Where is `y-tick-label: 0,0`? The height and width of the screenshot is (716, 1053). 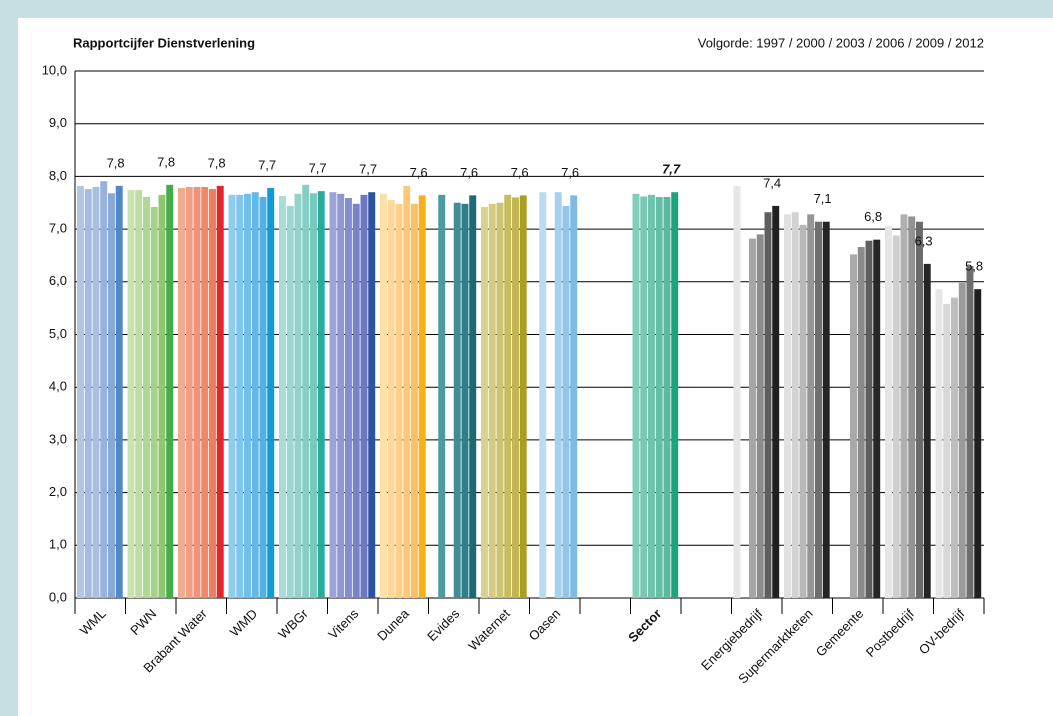 y-tick-label: 0,0 is located at coordinates (58, 596).